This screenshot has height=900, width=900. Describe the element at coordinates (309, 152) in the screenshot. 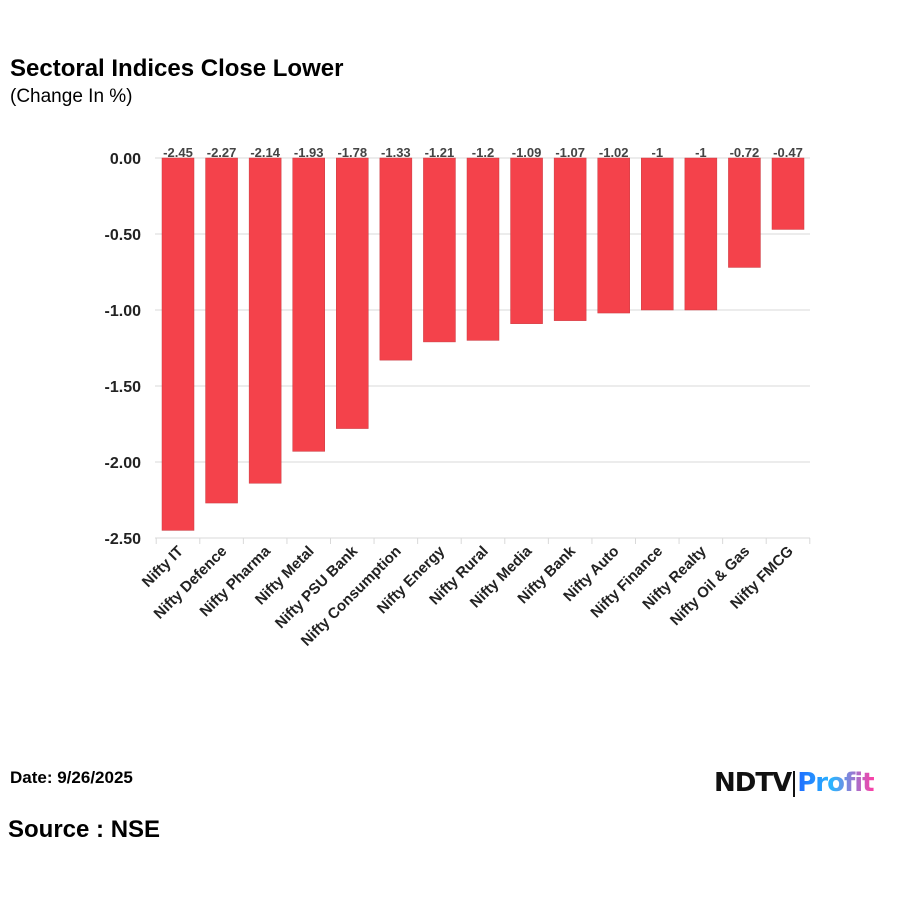

I see `data-label: -1.93` at that location.